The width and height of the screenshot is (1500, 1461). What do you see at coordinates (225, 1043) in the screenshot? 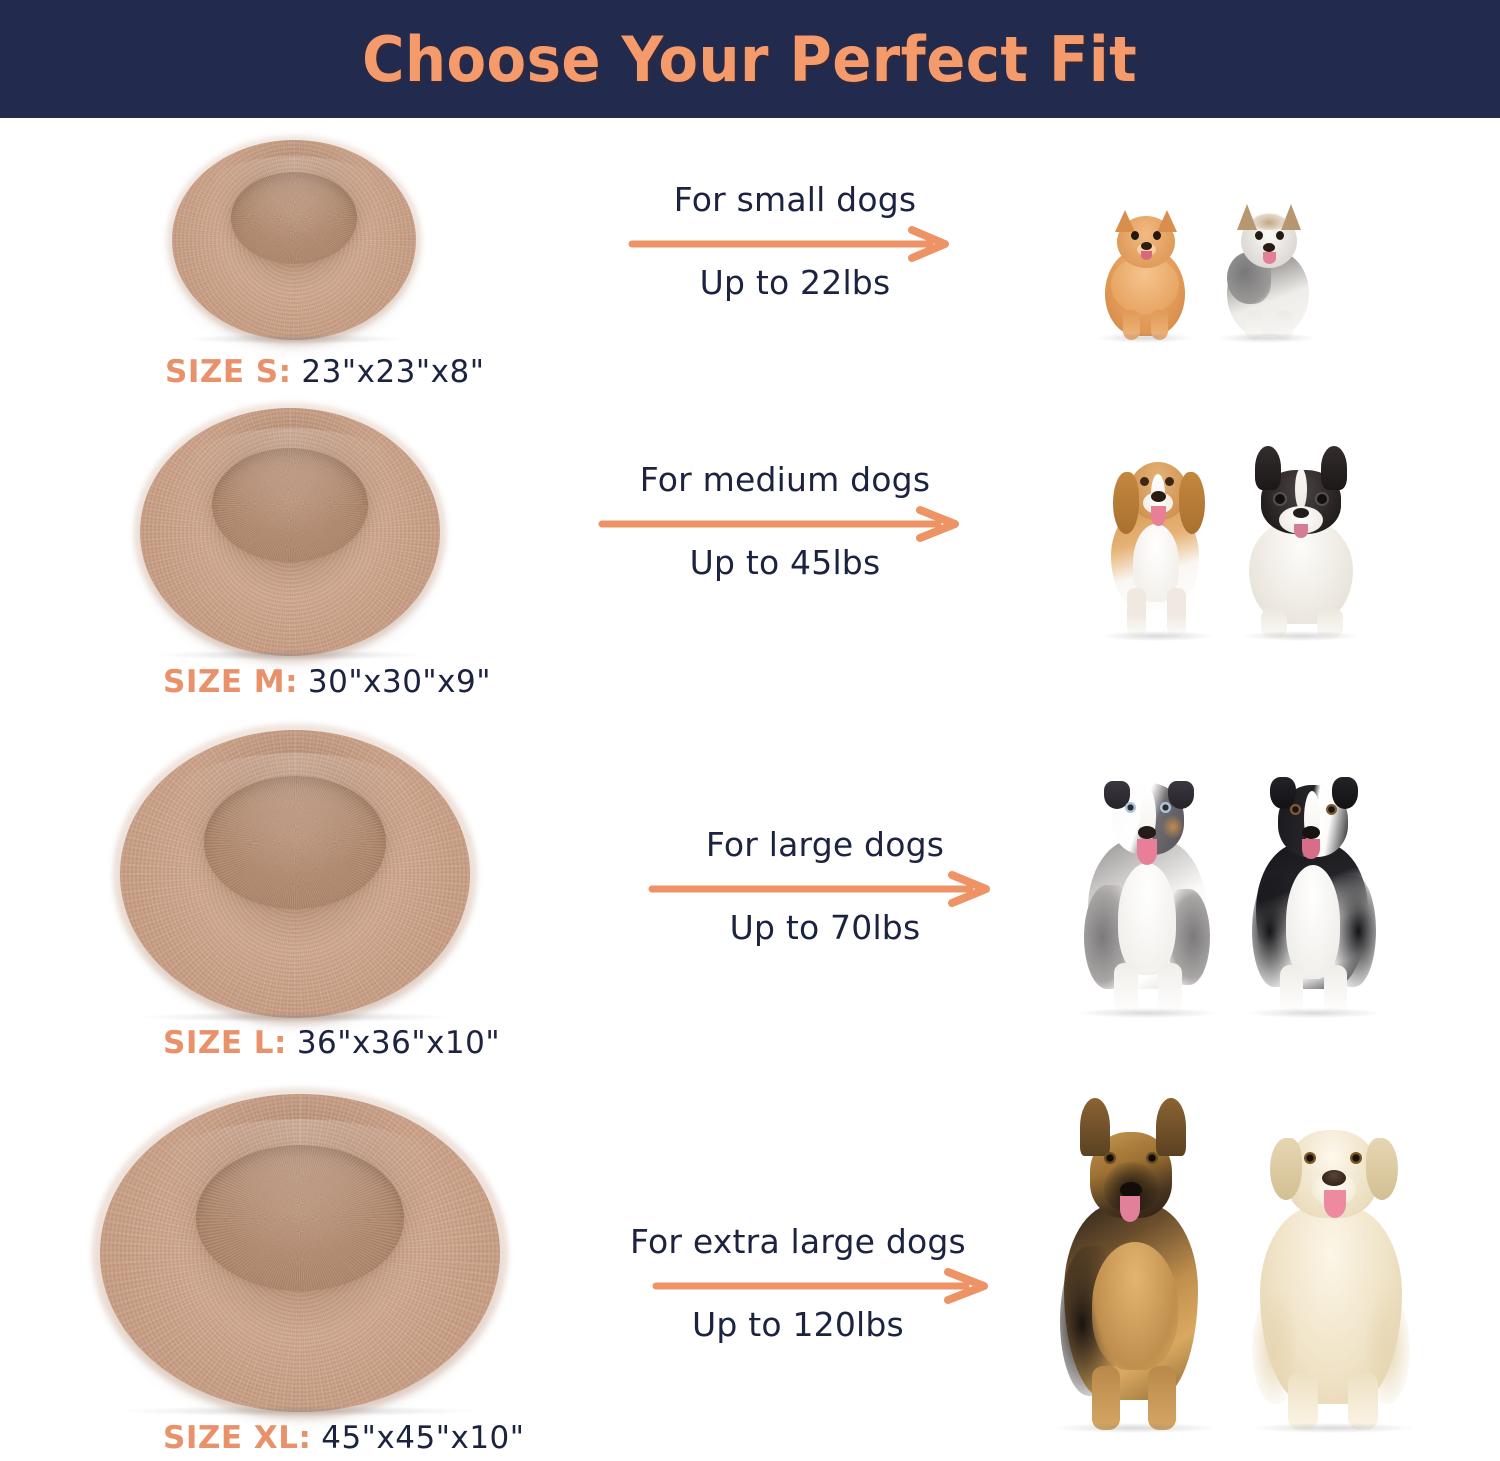
I see `size-key-large: SIZE L:` at bounding box center [225, 1043].